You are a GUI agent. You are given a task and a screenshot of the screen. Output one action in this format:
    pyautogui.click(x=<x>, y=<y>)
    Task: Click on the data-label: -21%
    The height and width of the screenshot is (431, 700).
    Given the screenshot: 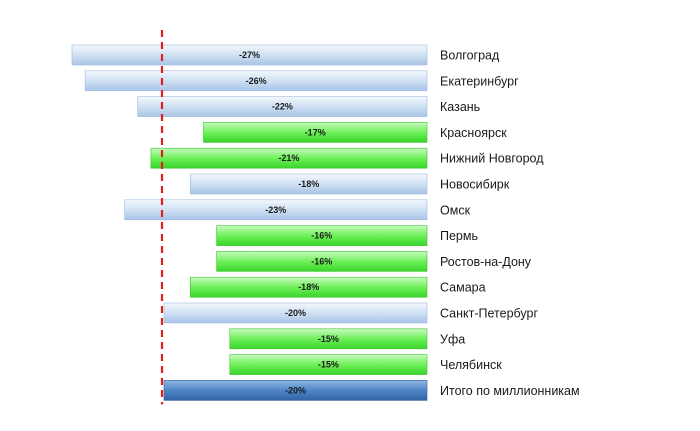 What is the action you would take?
    pyautogui.click(x=288, y=158)
    